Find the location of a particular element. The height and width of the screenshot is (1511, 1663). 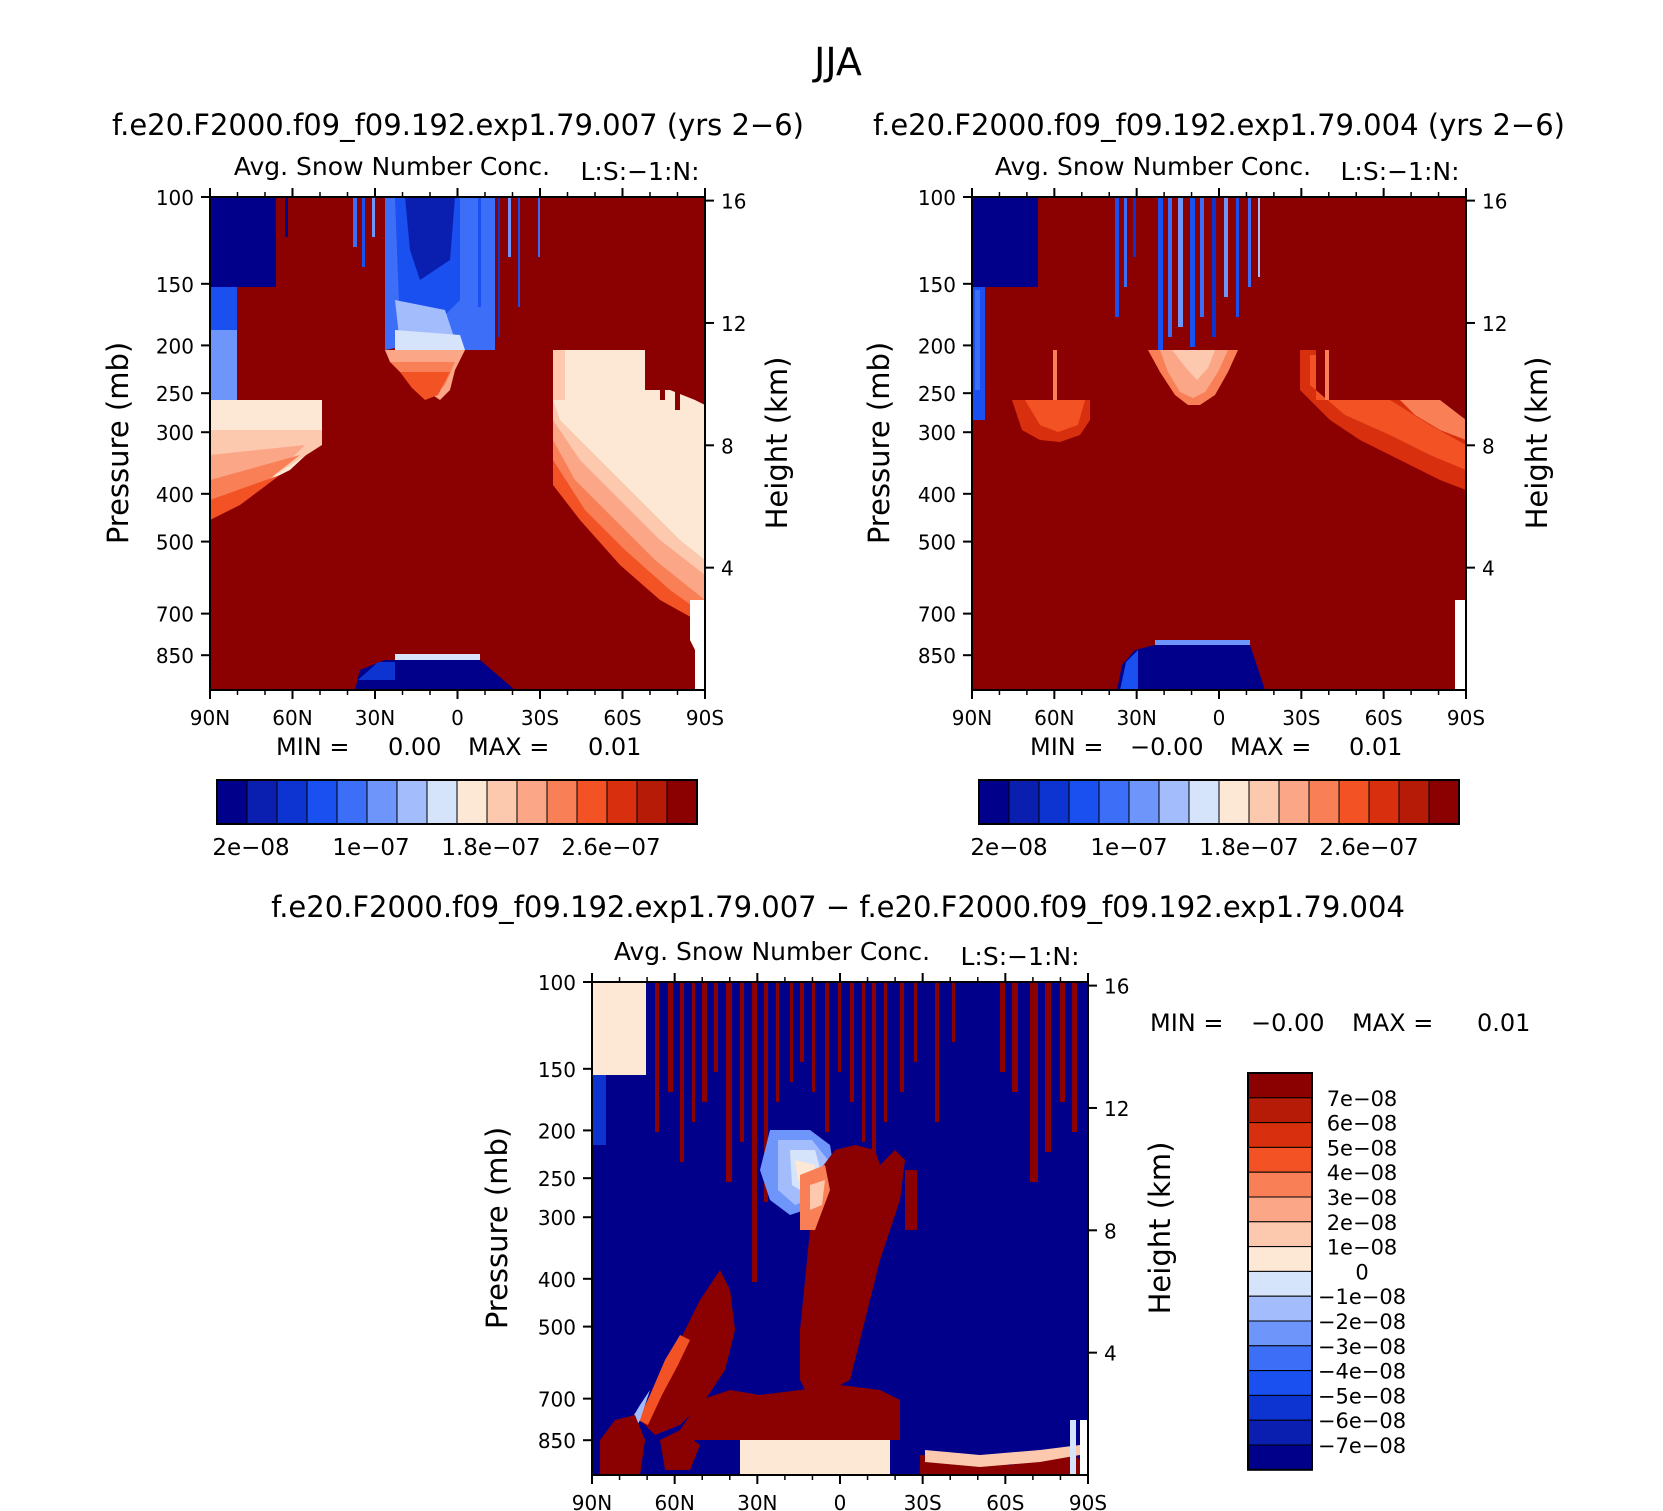

max-value-diff: 0.01 is located at coordinates (1503, 1023).